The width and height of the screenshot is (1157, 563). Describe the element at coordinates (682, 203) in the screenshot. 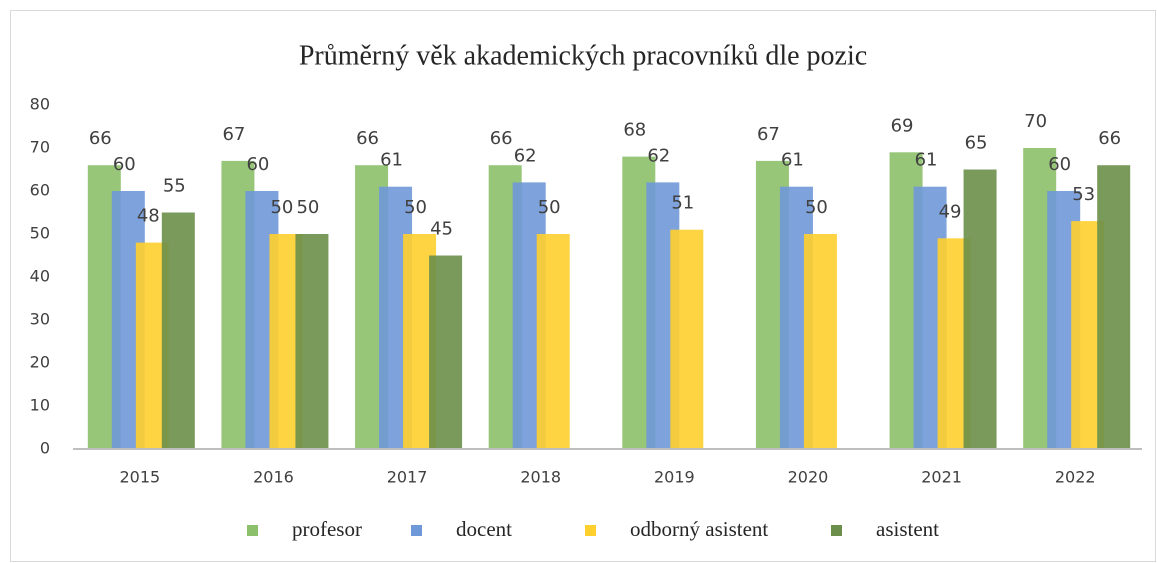

I see `data-label: 51` at that location.